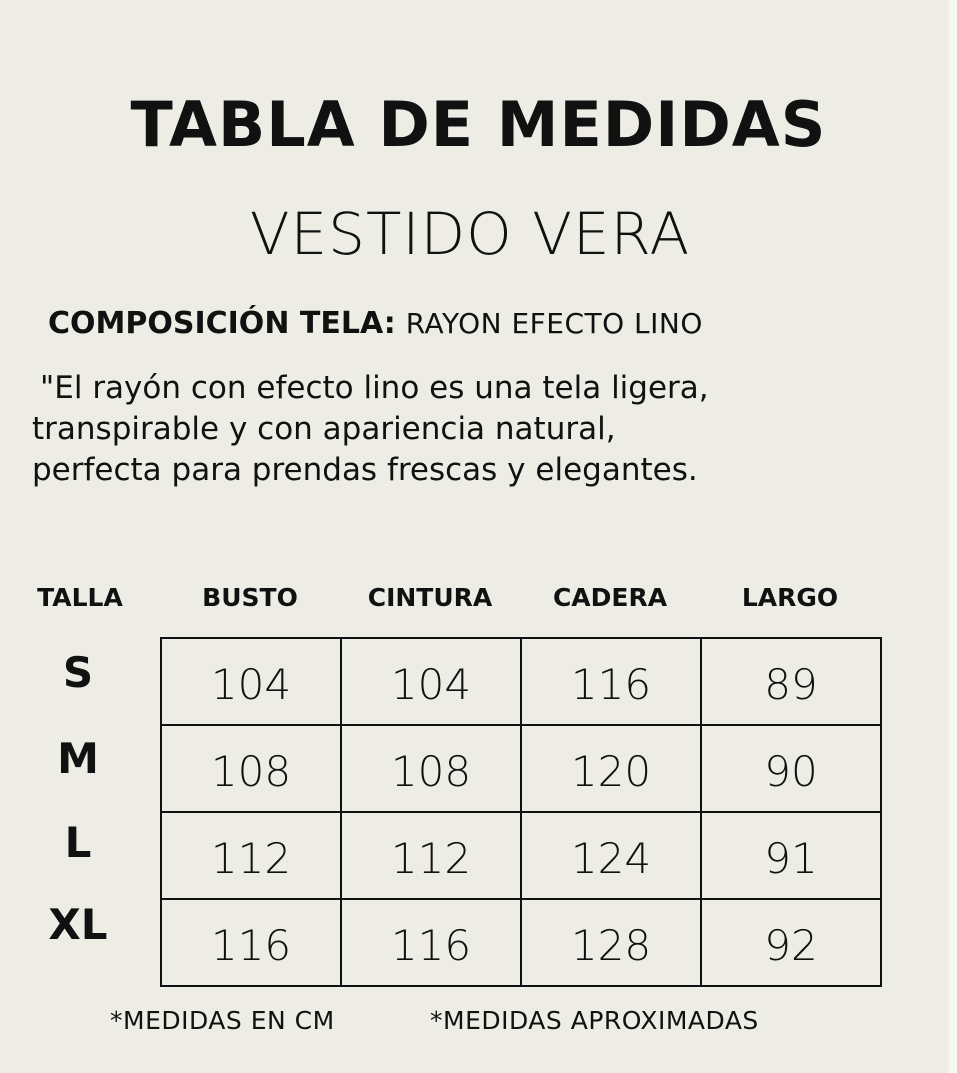  What do you see at coordinates (554, 323) in the screenshot?
I see `composition-value: RAYON EFECTO LINO` at bounding box center [554, 323].